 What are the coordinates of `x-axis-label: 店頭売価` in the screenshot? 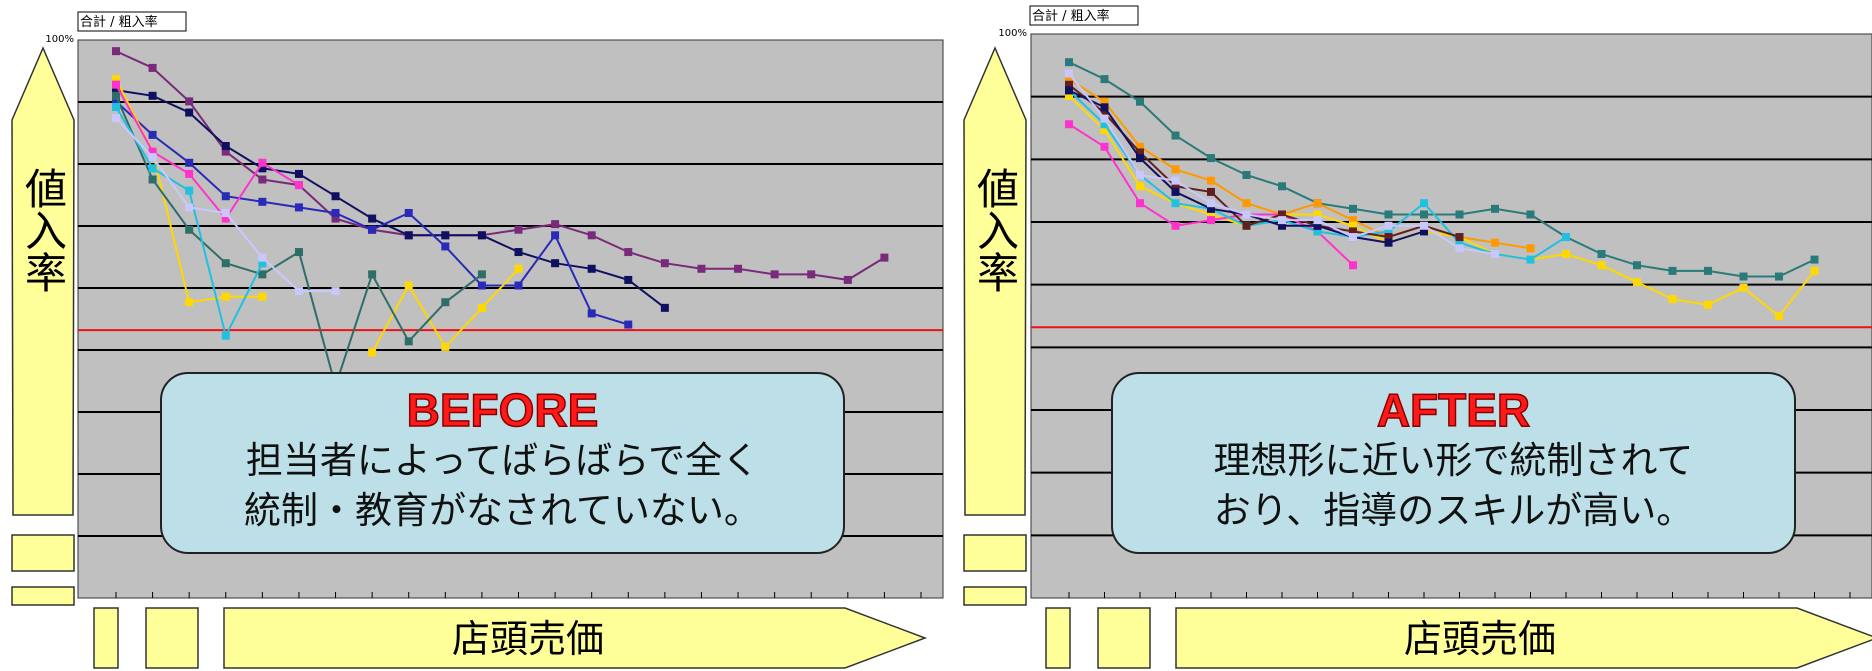 It's located at (528, 639).